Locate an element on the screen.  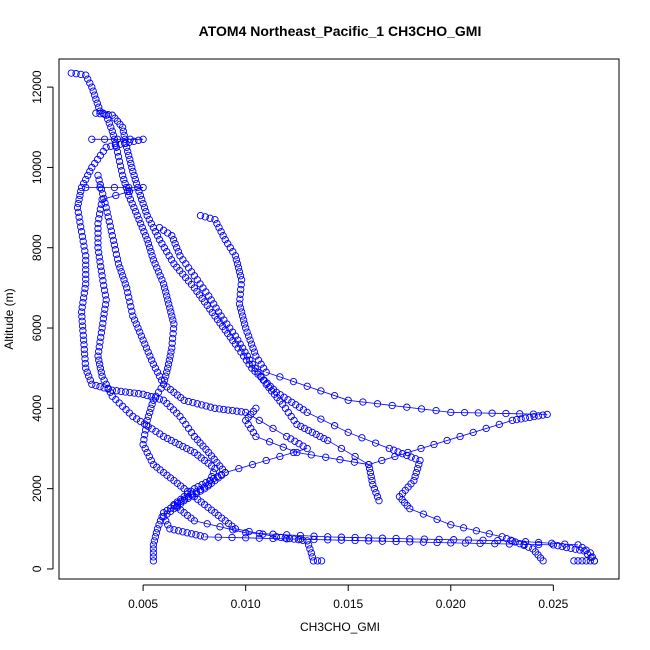
y-tick-label: 2000 is located at coordinates (37, 488).